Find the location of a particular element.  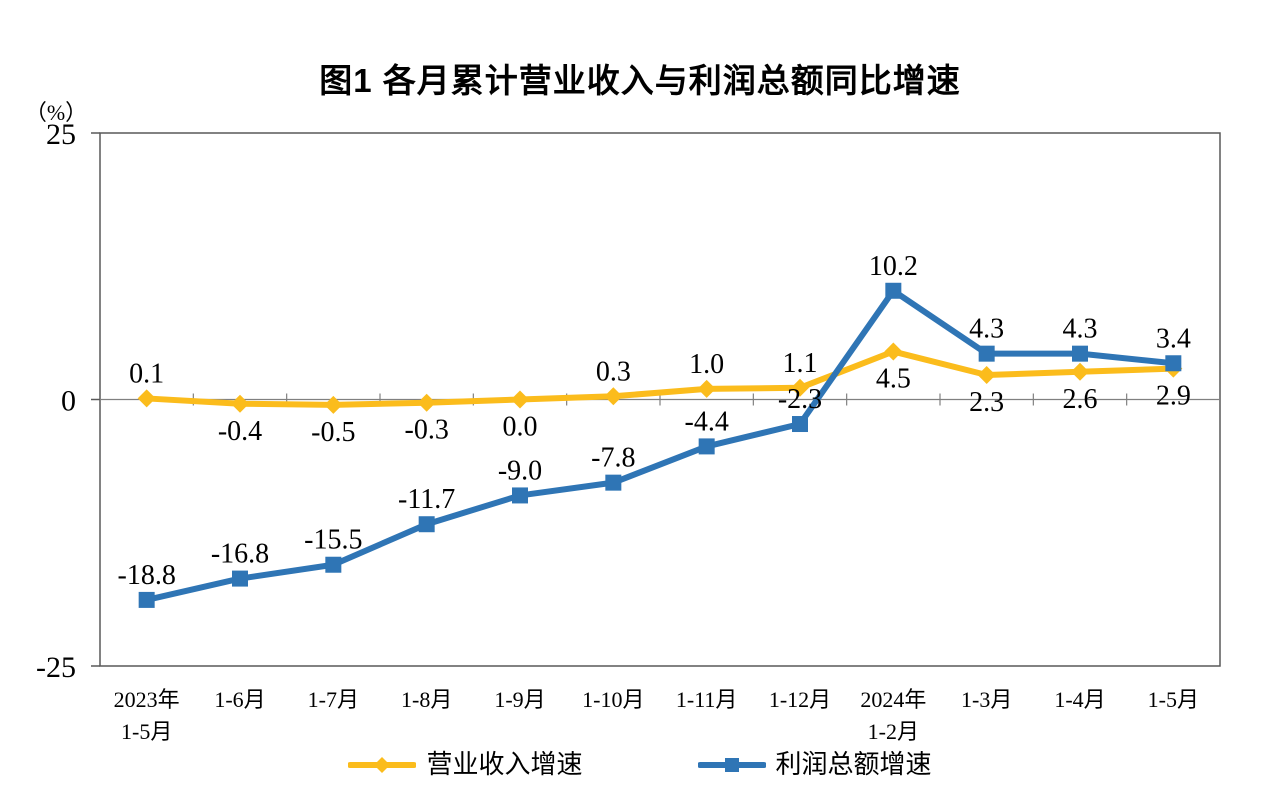

x-axis-label: 1-7月 is located at coordinates (333, 699).